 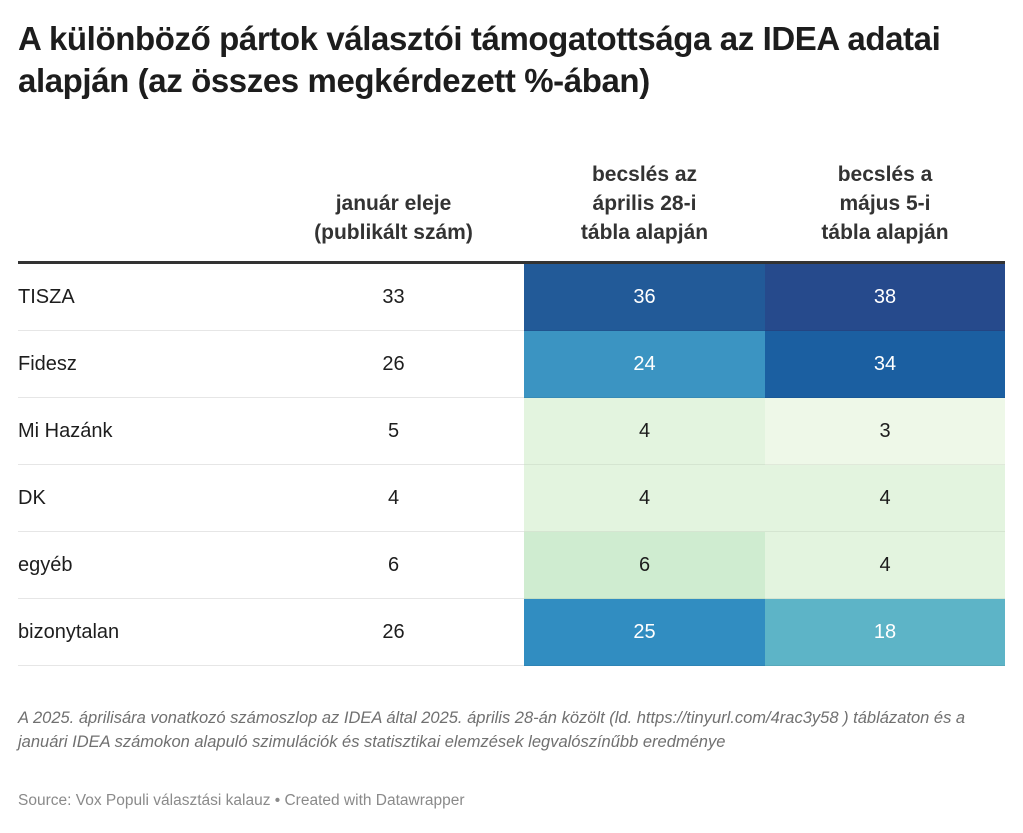 What do you see at coordinates (644, 632) in the screenshot?
I see `heatmap-cell: 25` at bounding box center [644, 632].